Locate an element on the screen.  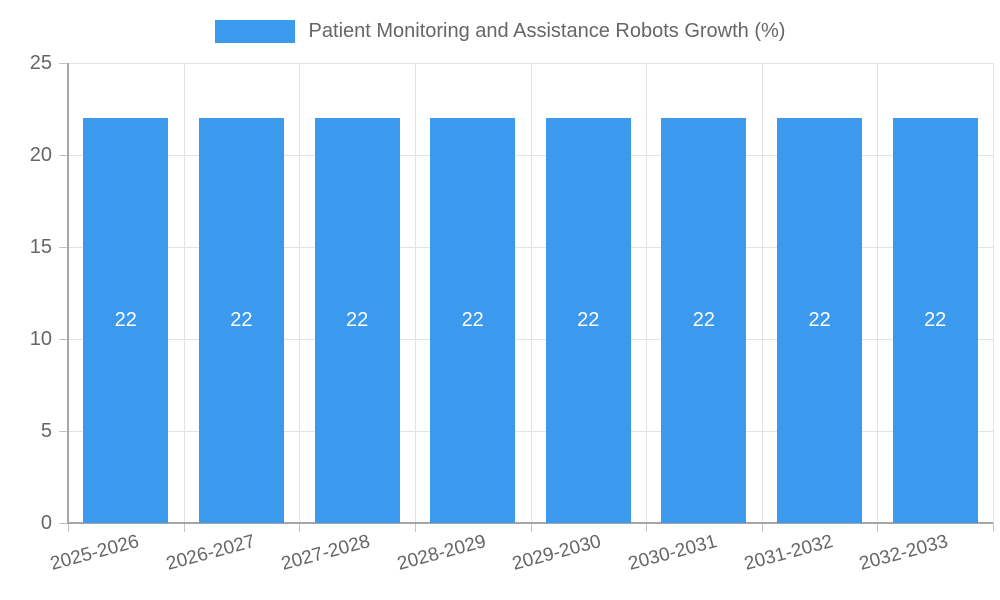
x-tick-label-2028-2029: 2028-2029 is located at coordinates (441, 553).